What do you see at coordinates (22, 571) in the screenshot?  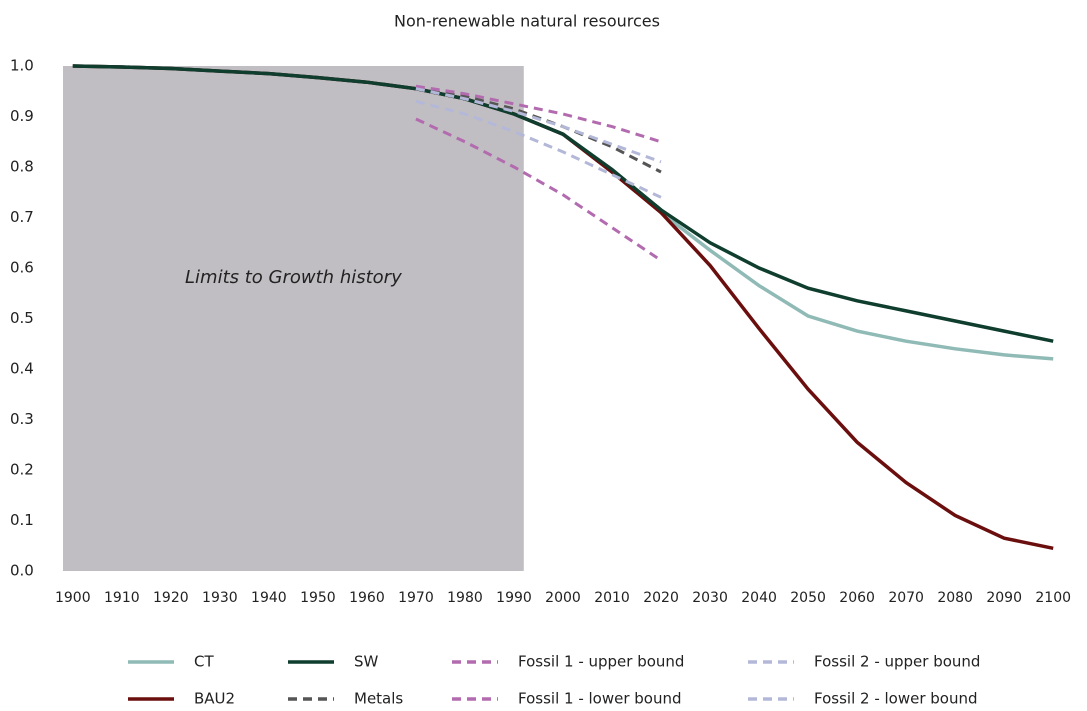 I see `y-tick-label: 0.0` at bounding box center [22, 571].